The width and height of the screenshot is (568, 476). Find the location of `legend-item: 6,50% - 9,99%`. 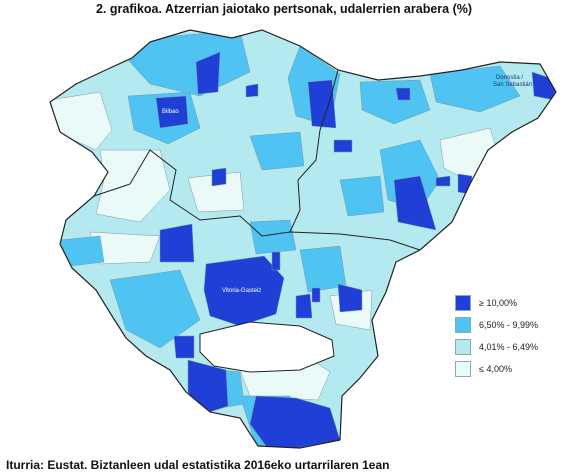

legend-item: 6,50% - 9,99% is located at coordinates (496, 325).